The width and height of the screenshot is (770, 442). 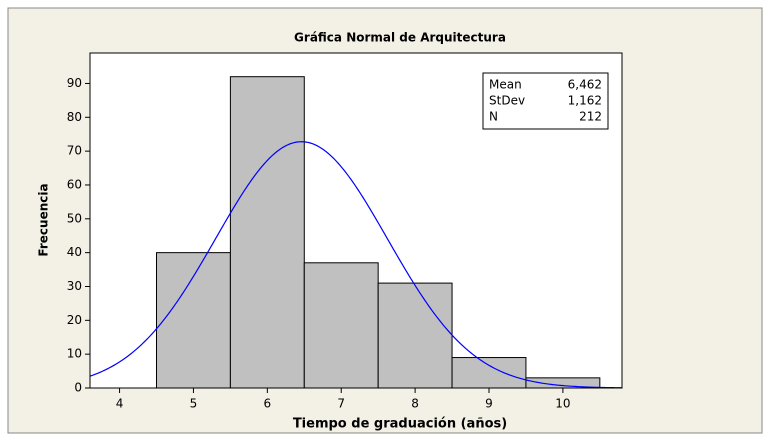 What do you see at coordinates (74, 184) in the screenshot?
I see `y-tick-label: 60` at bounding box center [74, 184].